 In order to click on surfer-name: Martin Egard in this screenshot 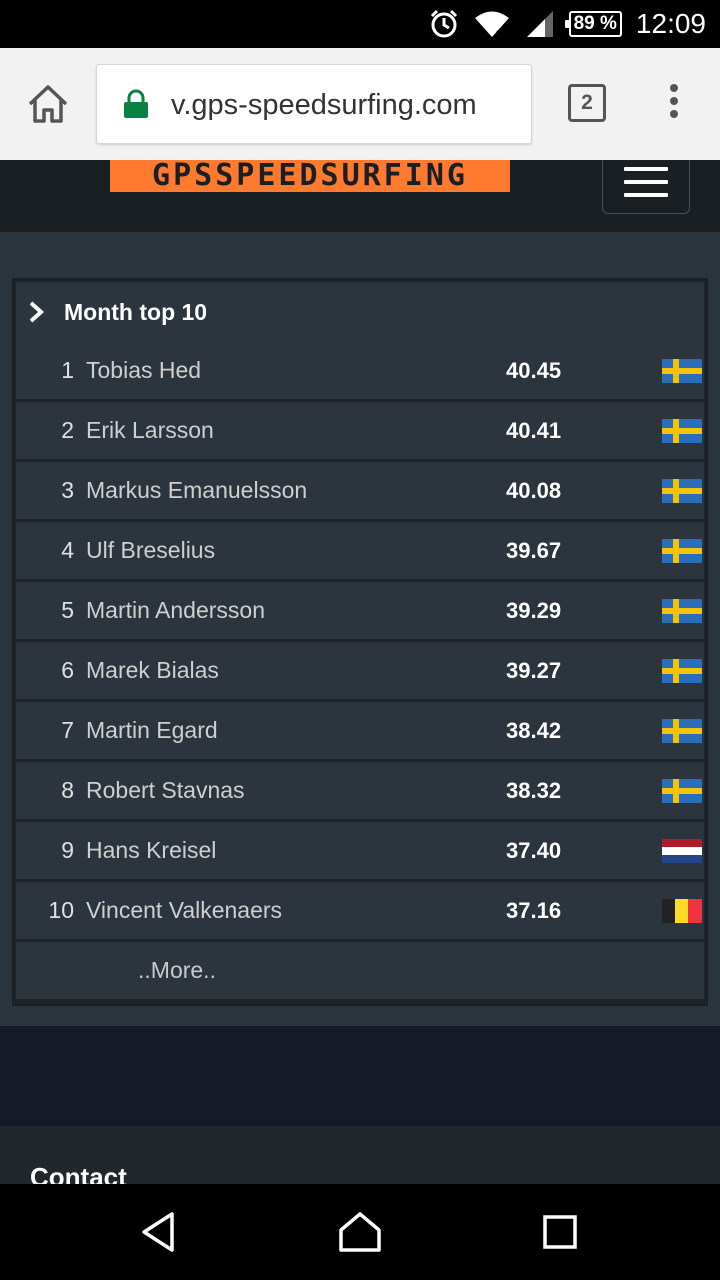, I will do `click(152, 730)`.